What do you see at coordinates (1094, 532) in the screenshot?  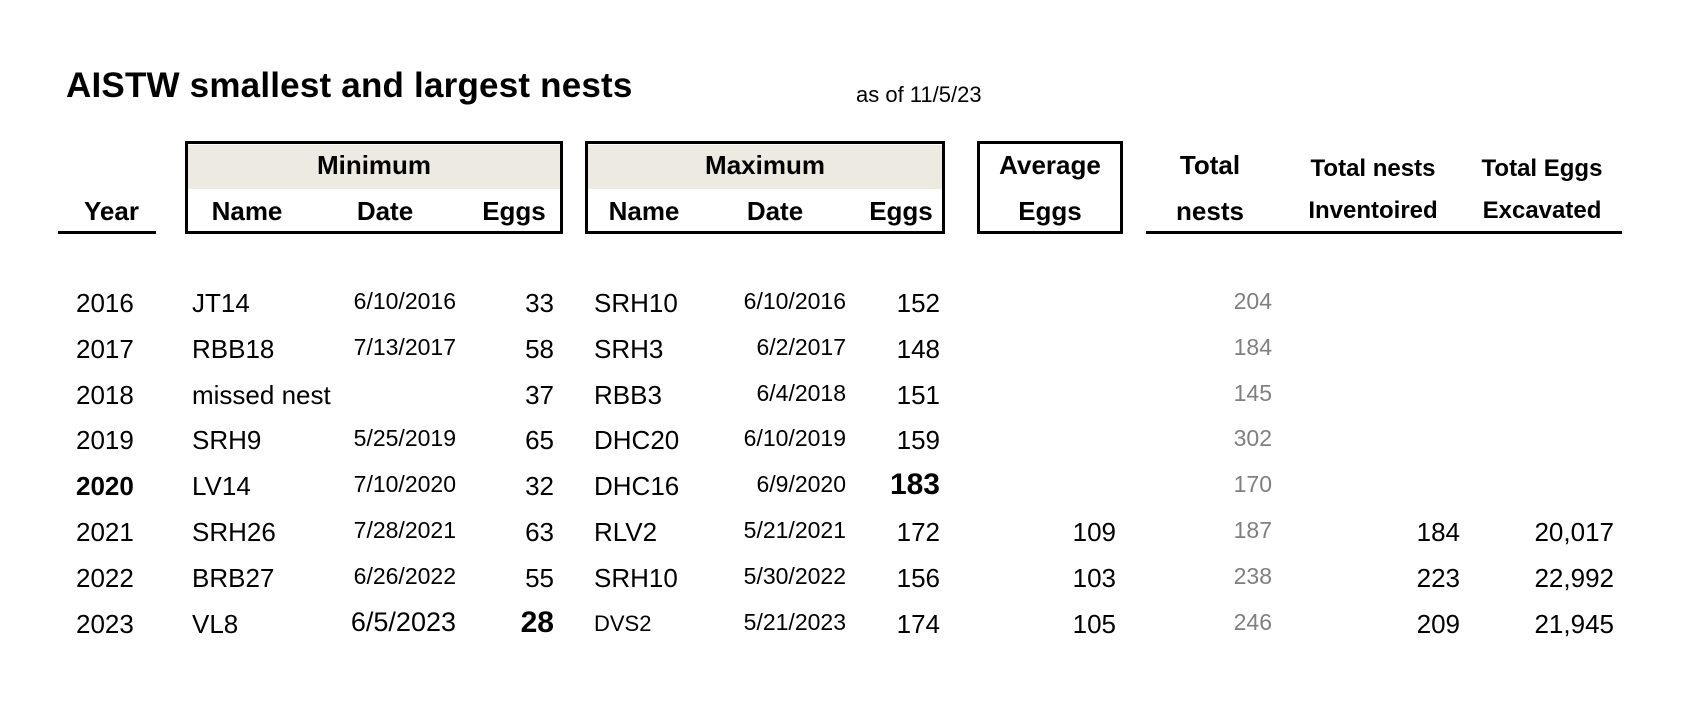 I see `average-eggs-cell: 109` at bounding box center [1094, 532].